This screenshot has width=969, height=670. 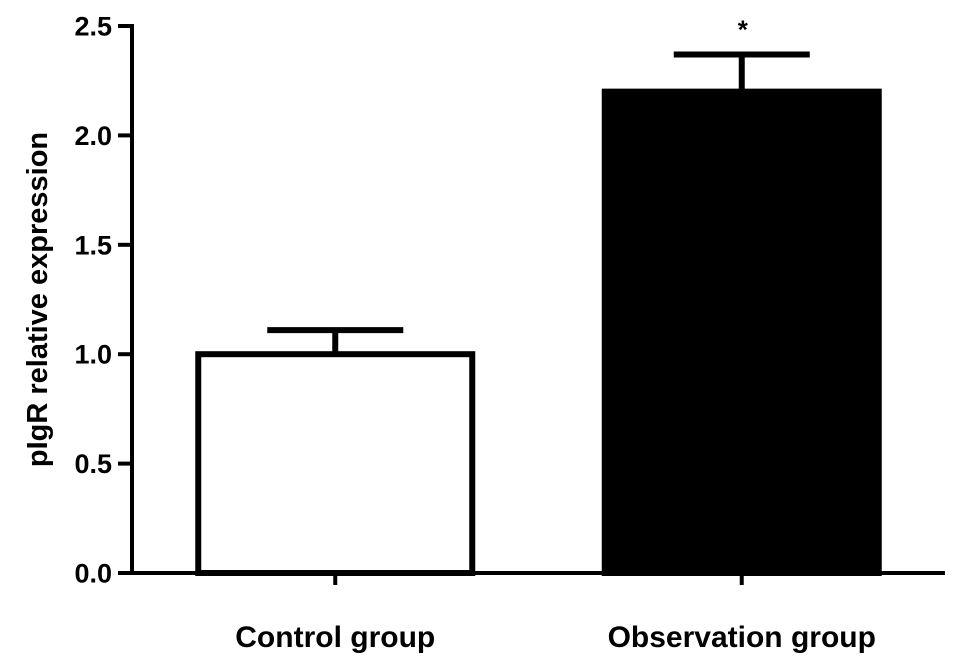 What do you see at coordinates (93, 355) in the screenshot?
I see `y-tick-label-2: 1.0` at bounding box center [93, 355].